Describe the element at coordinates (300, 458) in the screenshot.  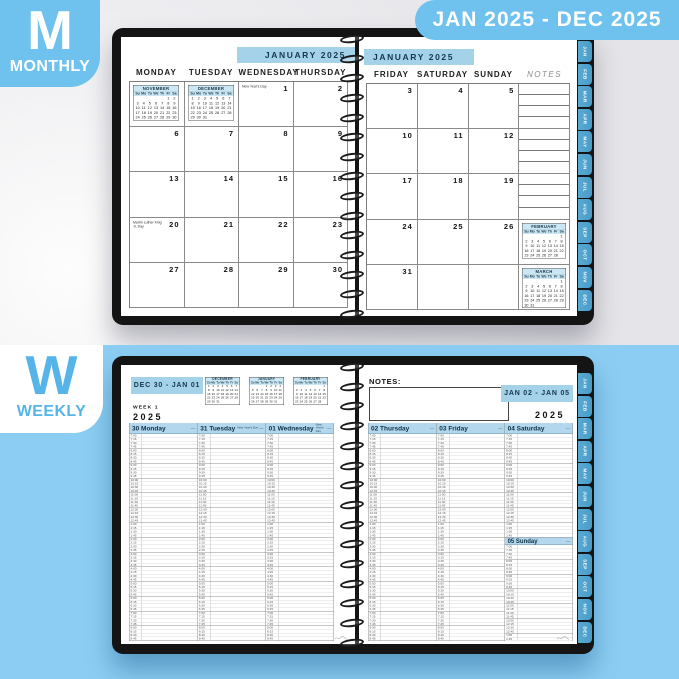
I see `time-slot-row: 8:30` at that location.